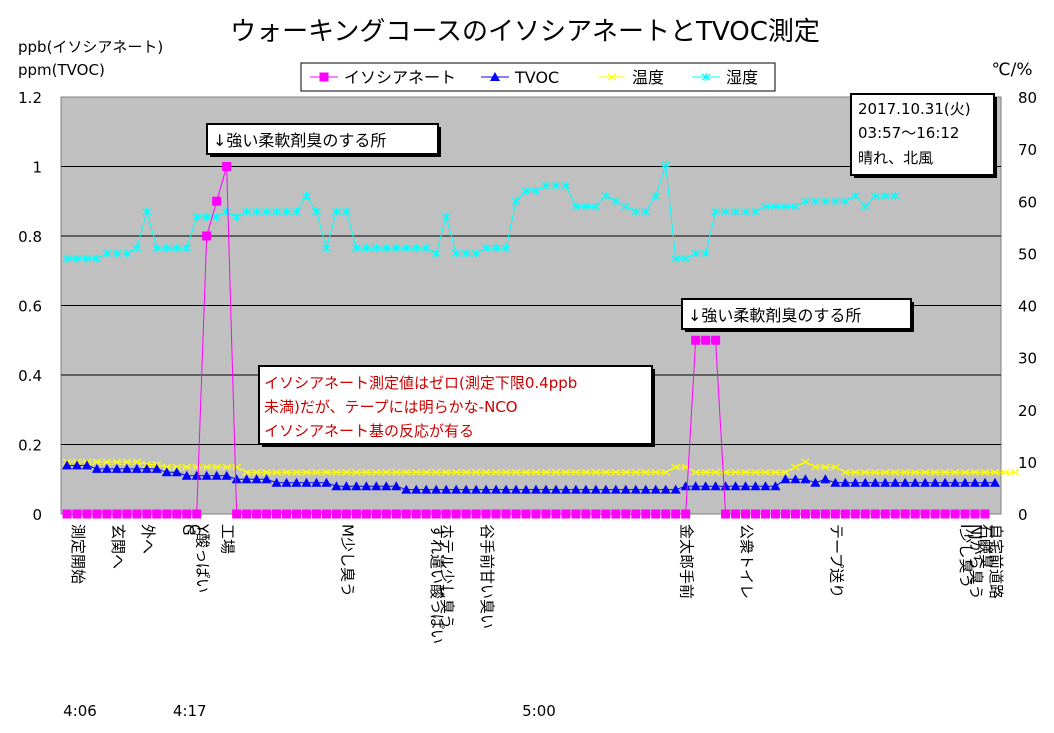 This screenshot has height=733, width=1054. What do you see at coordinates (30, 237) in the screenshot?
I see `left-tick-label: 0.8` at bounding box center [30, 237].